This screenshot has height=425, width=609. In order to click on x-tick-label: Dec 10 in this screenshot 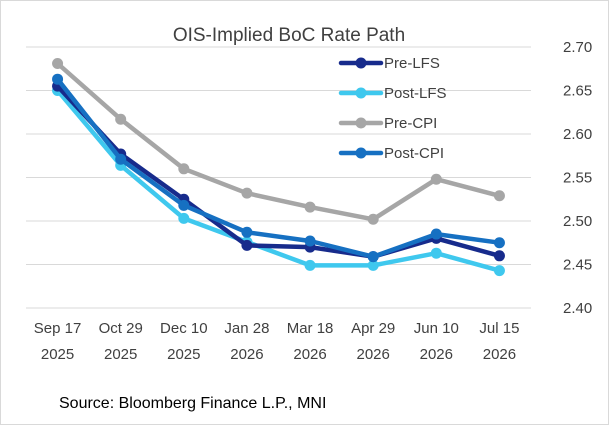, I will do `click(184, 328)`.